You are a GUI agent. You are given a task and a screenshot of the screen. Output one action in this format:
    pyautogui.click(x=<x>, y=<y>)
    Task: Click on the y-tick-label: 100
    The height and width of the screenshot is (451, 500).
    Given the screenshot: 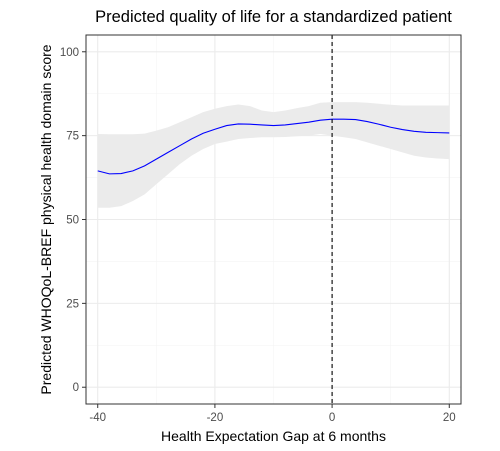 What is the action you would take?
    pyautogui.click(x=69, y=53)
    